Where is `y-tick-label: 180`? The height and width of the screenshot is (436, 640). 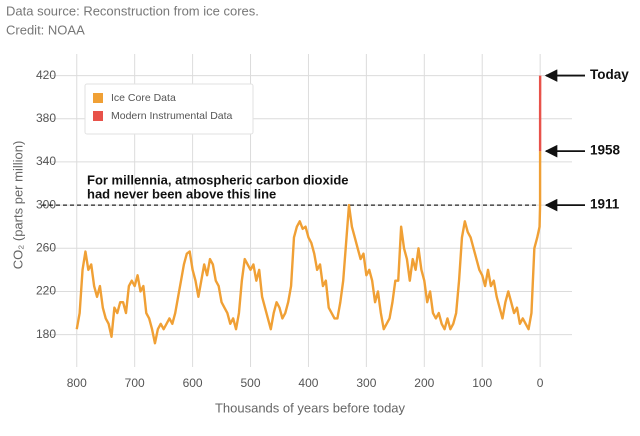 y-tick-label: 180 is located at coordinates (46, 334).